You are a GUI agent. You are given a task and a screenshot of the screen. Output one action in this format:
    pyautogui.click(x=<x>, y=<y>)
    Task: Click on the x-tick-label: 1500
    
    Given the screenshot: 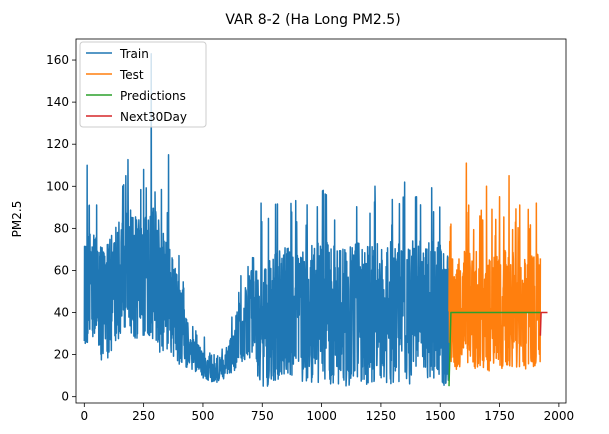 What is the action you would take?
    pyautogui.click(x=440, y=416)
    